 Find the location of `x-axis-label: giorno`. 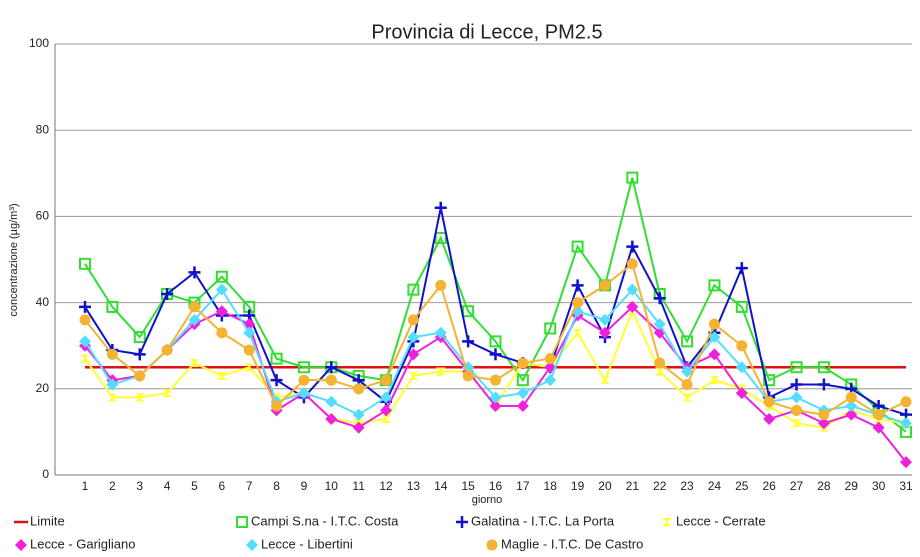

x-axis-label: giorno is located at coordinates (487, 500).